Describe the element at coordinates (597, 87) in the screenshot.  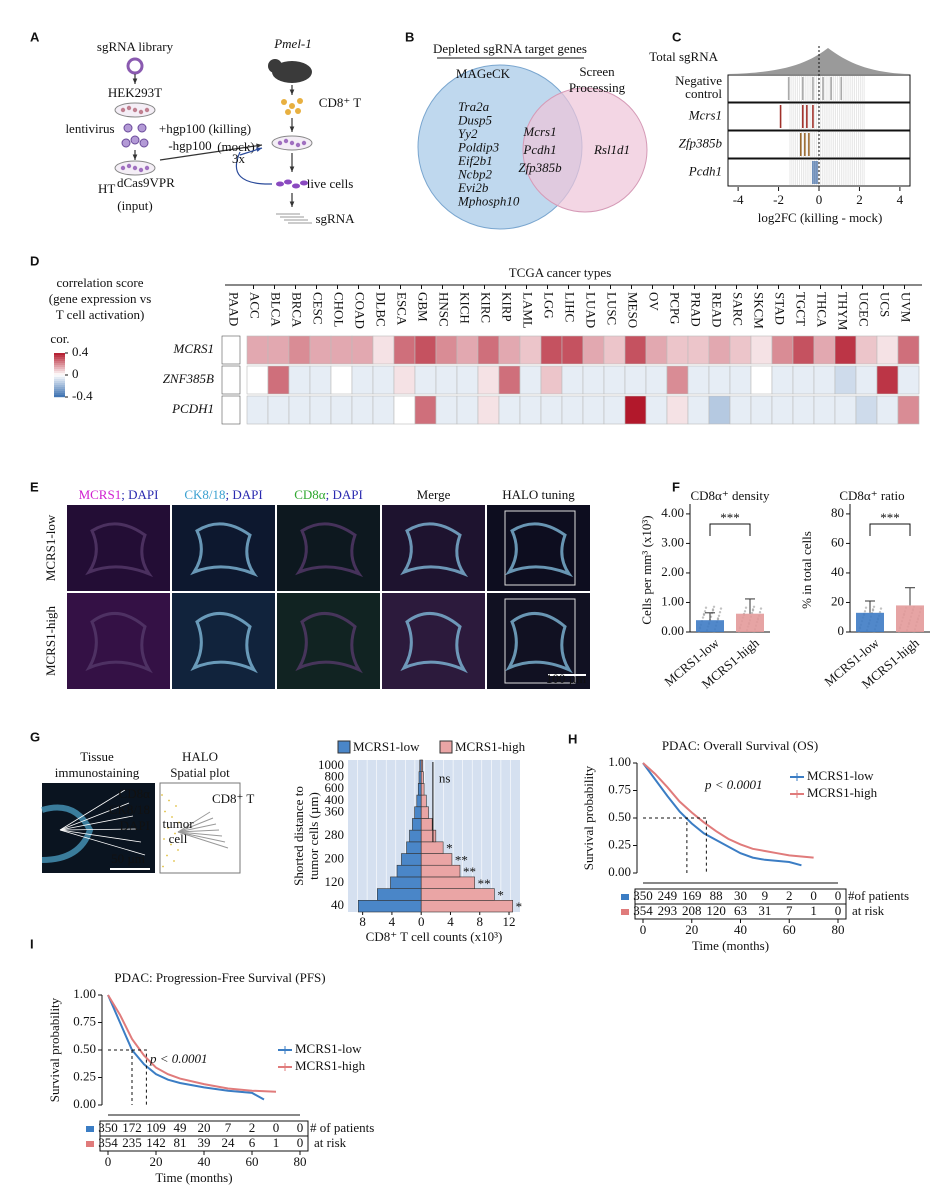
I see `label: Processing` at that location.